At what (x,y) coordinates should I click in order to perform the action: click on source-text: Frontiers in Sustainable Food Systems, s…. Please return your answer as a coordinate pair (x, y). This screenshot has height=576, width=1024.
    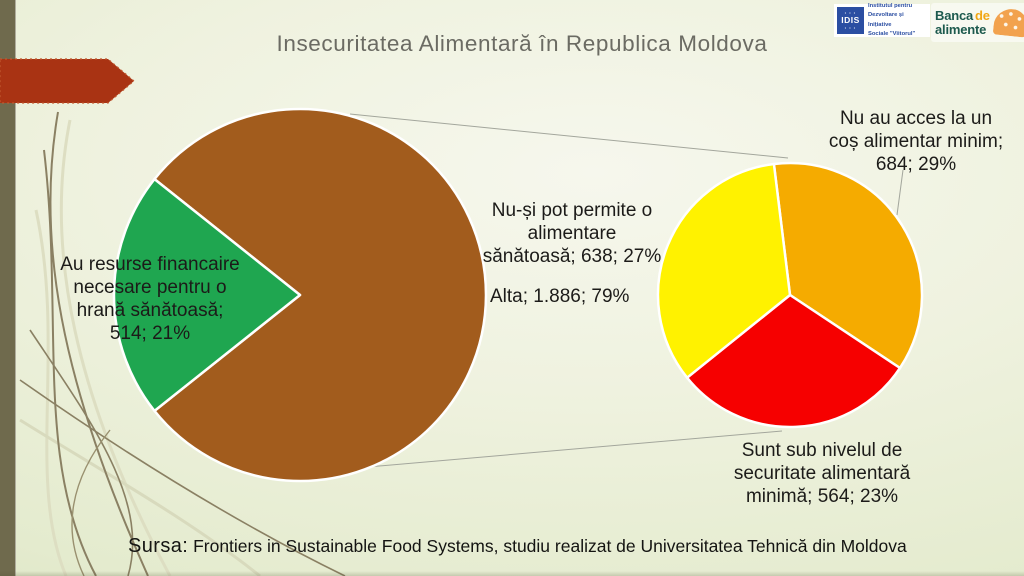
    Looking at the image, I should click on (547, 546).